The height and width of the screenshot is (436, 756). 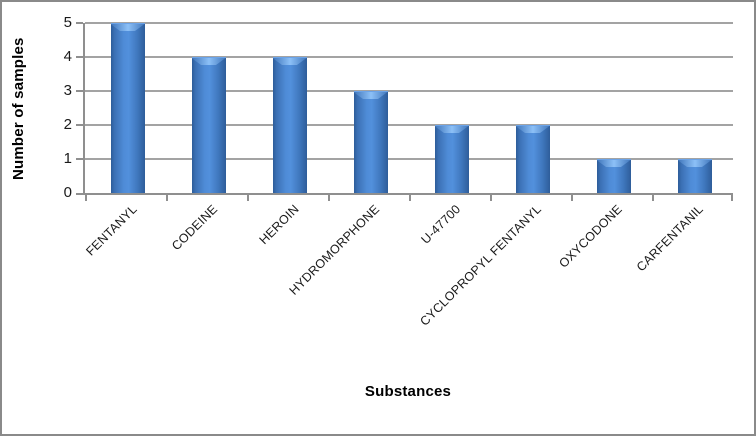 What do you see at coordinates (127, 108) in the screenshot?
I see `bar-fentanyl` at bounding box center [127, 108].